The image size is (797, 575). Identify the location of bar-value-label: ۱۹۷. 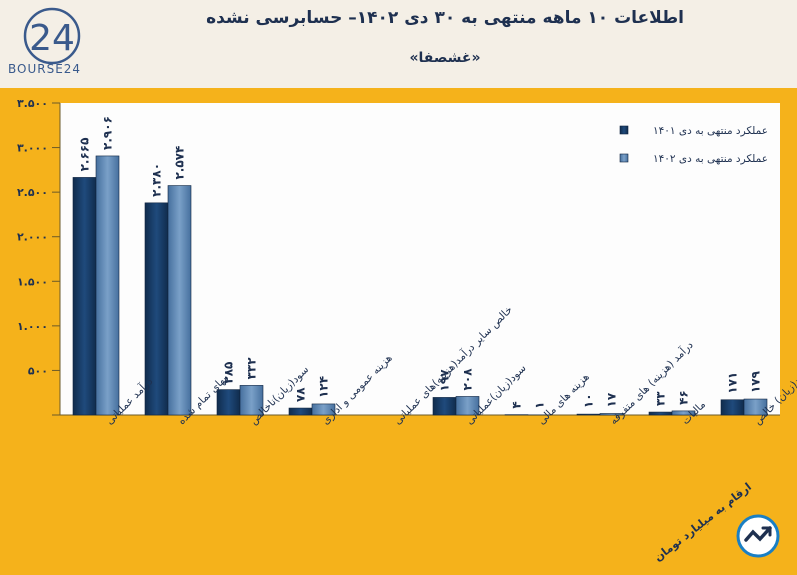
(445, 380).